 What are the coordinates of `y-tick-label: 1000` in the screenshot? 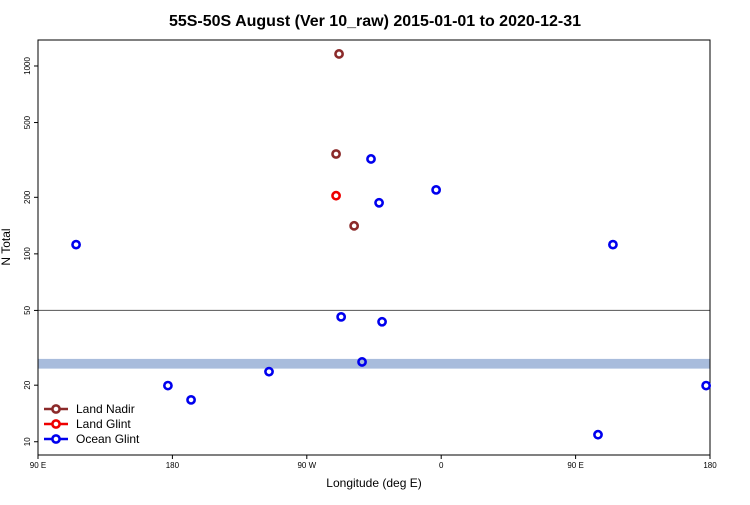 It's located at (27, 66).